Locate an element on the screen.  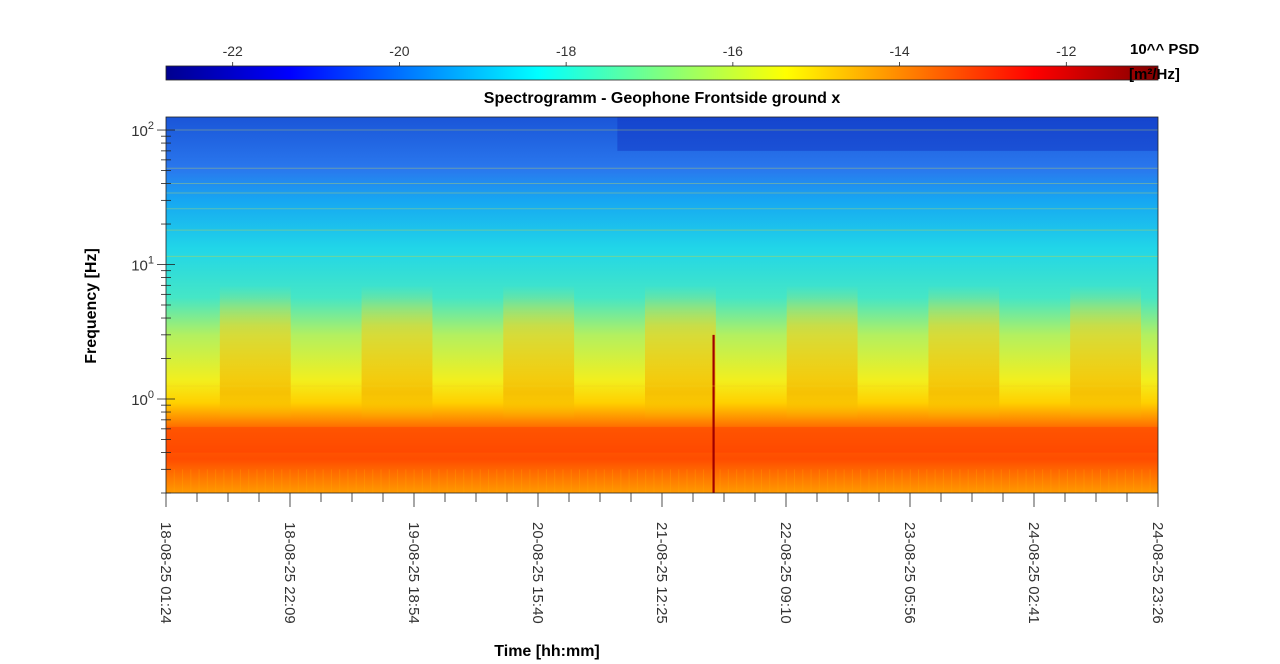
y-tick-label: 10² is located at coordinates (142, 130).